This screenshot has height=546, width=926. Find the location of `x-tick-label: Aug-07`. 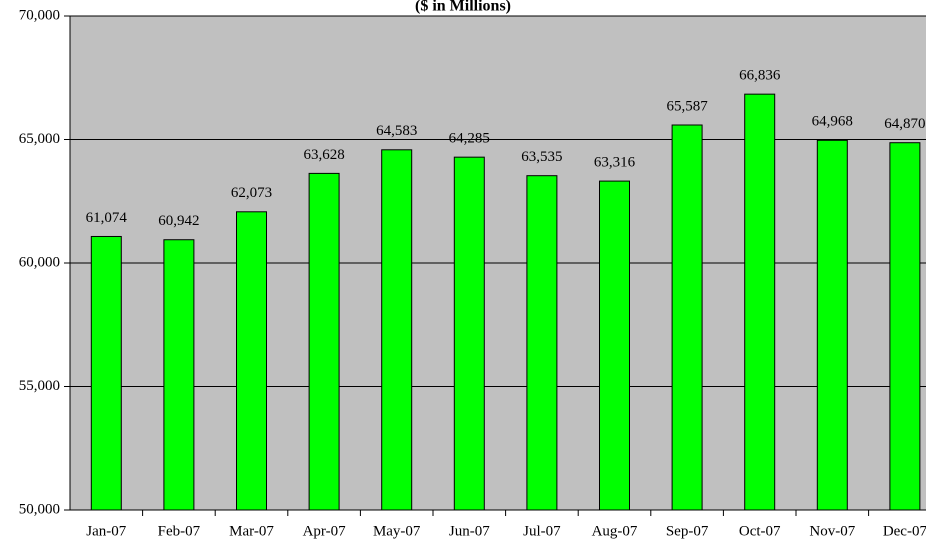

x-tick-label: Aug-07 is located at coordinates (615, 531).